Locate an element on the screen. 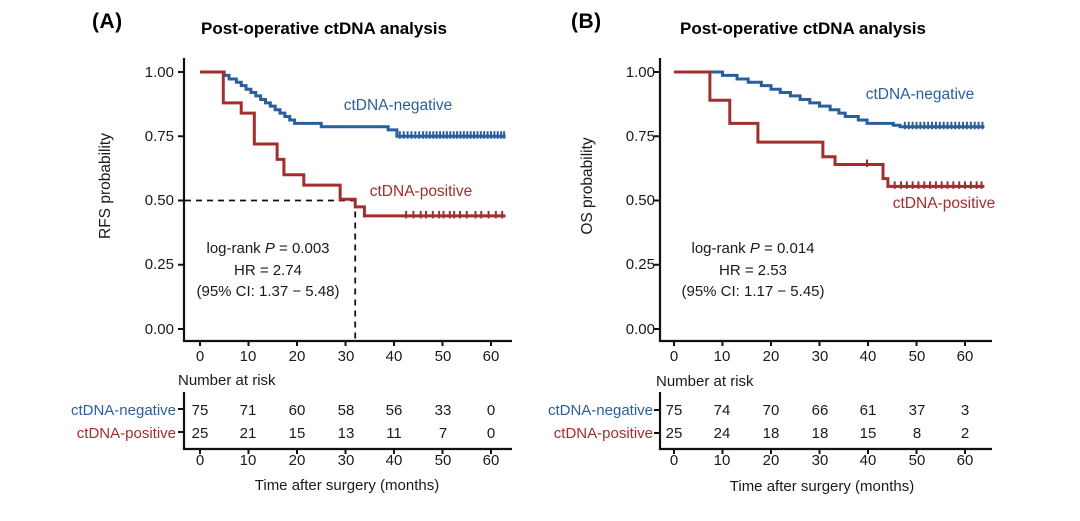 This screenshot has width=1080, height=521. risk-count: 3 is located at coordinates (965, 410).